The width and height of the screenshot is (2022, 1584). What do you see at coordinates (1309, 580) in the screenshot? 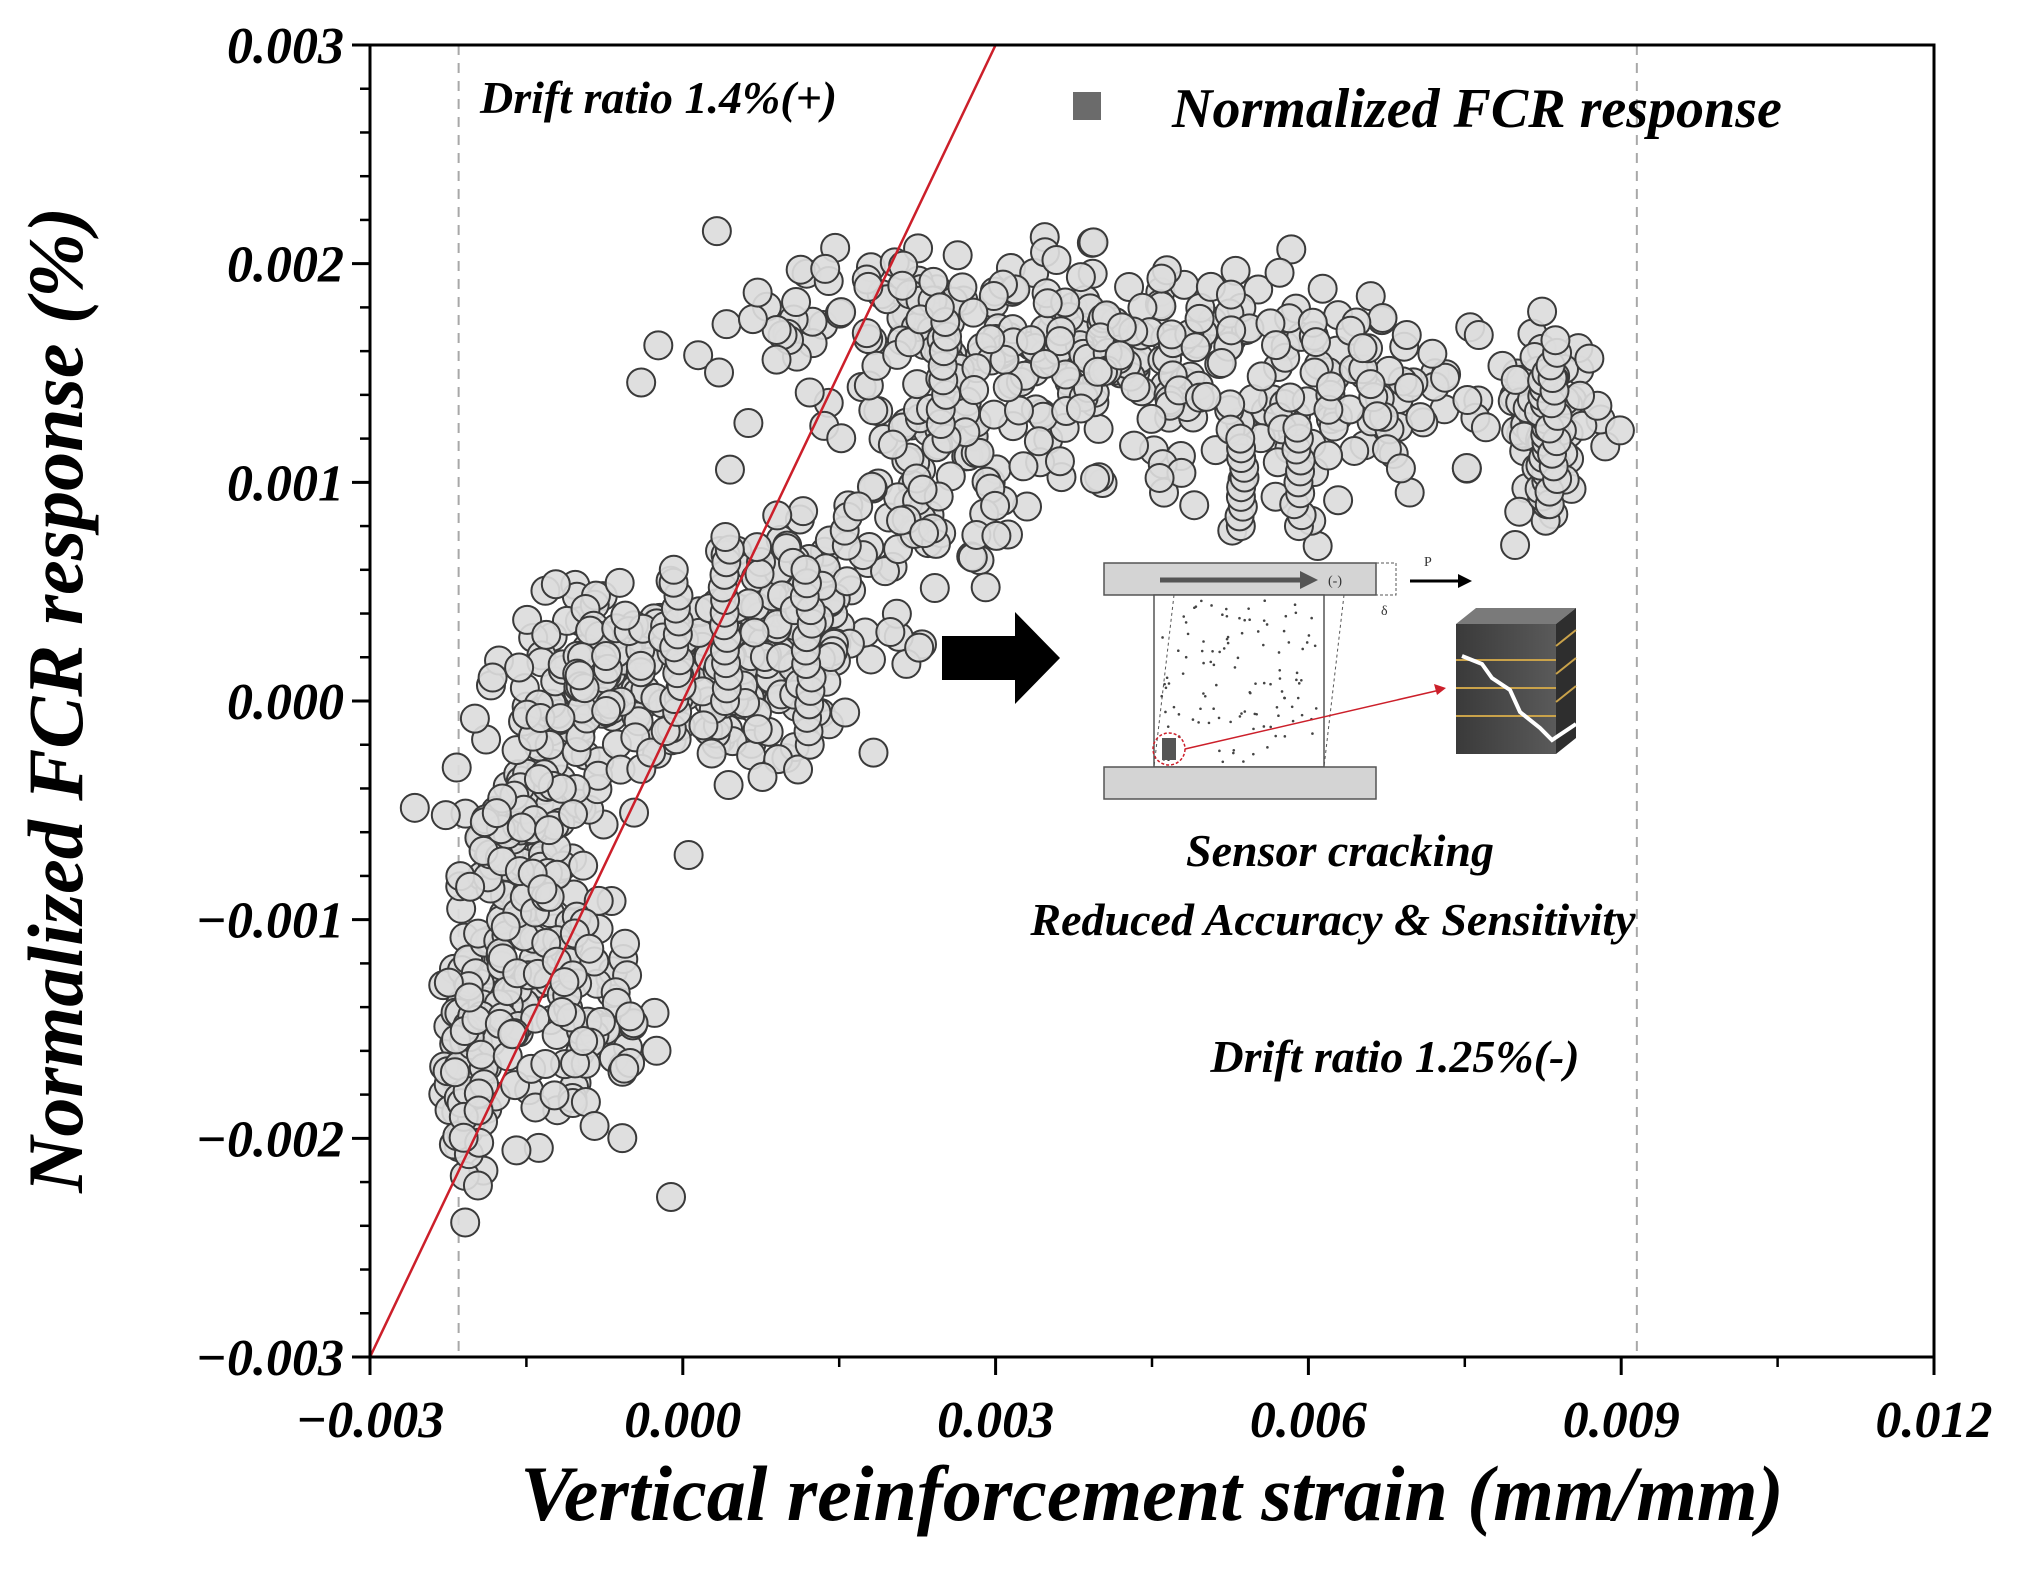
I see `load-arrow-head-icon` at bounding box center [1309, 580].